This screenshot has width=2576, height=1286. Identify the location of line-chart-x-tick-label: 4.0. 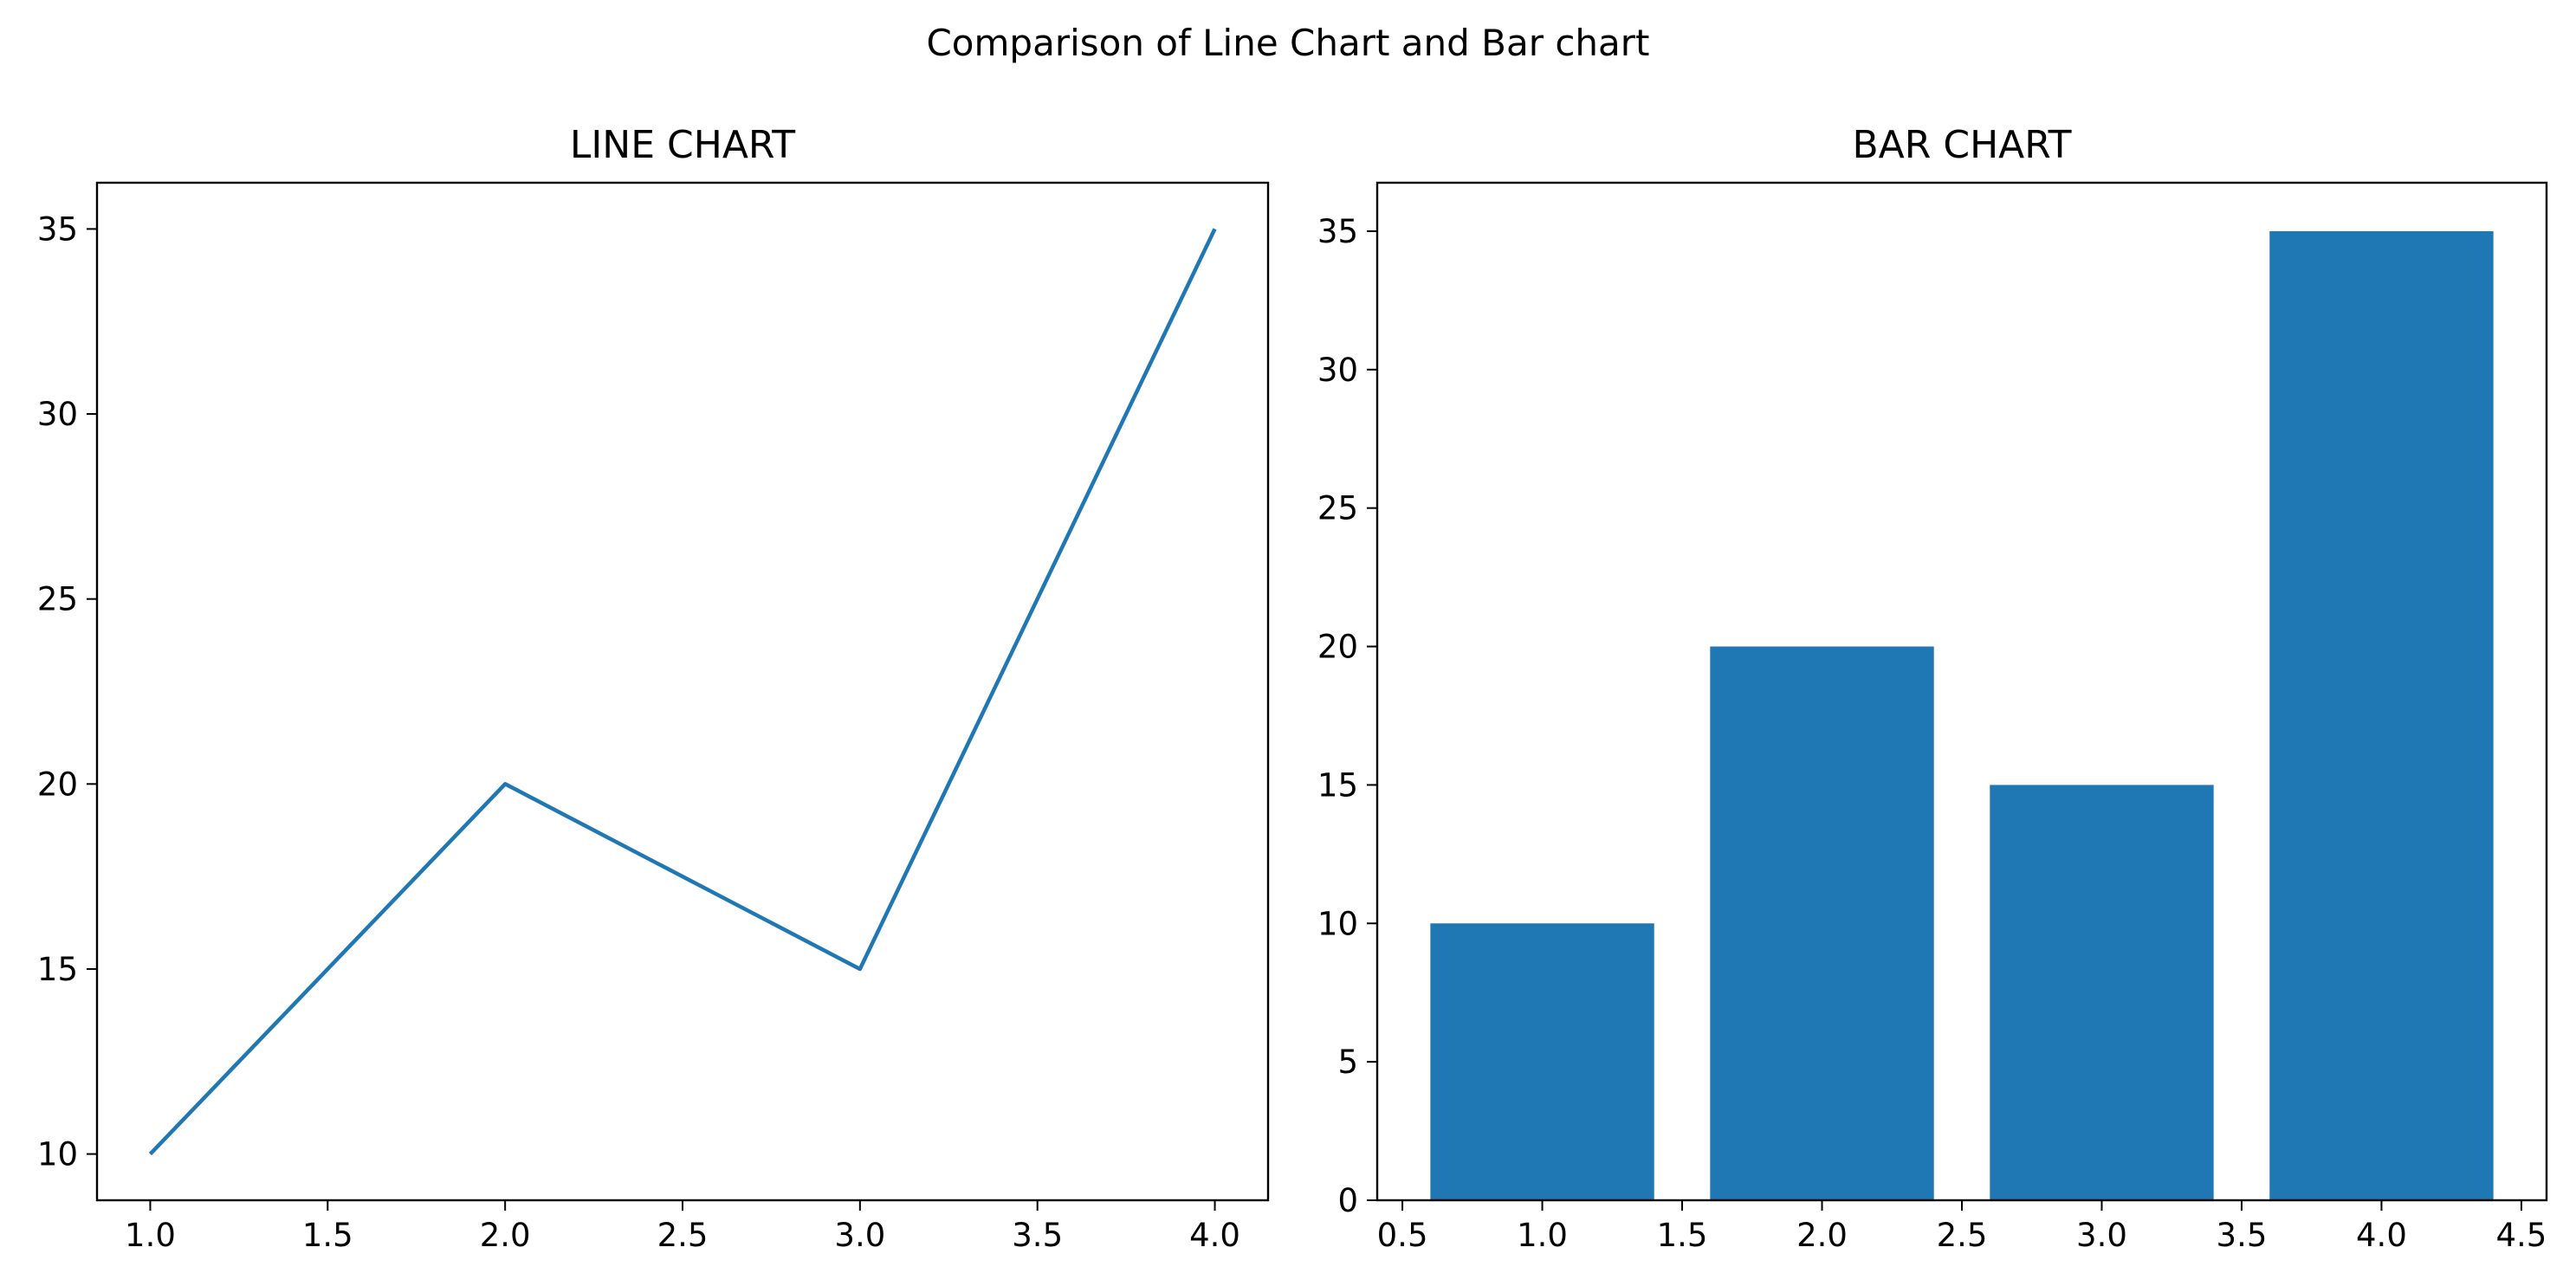
(1214, 1235).